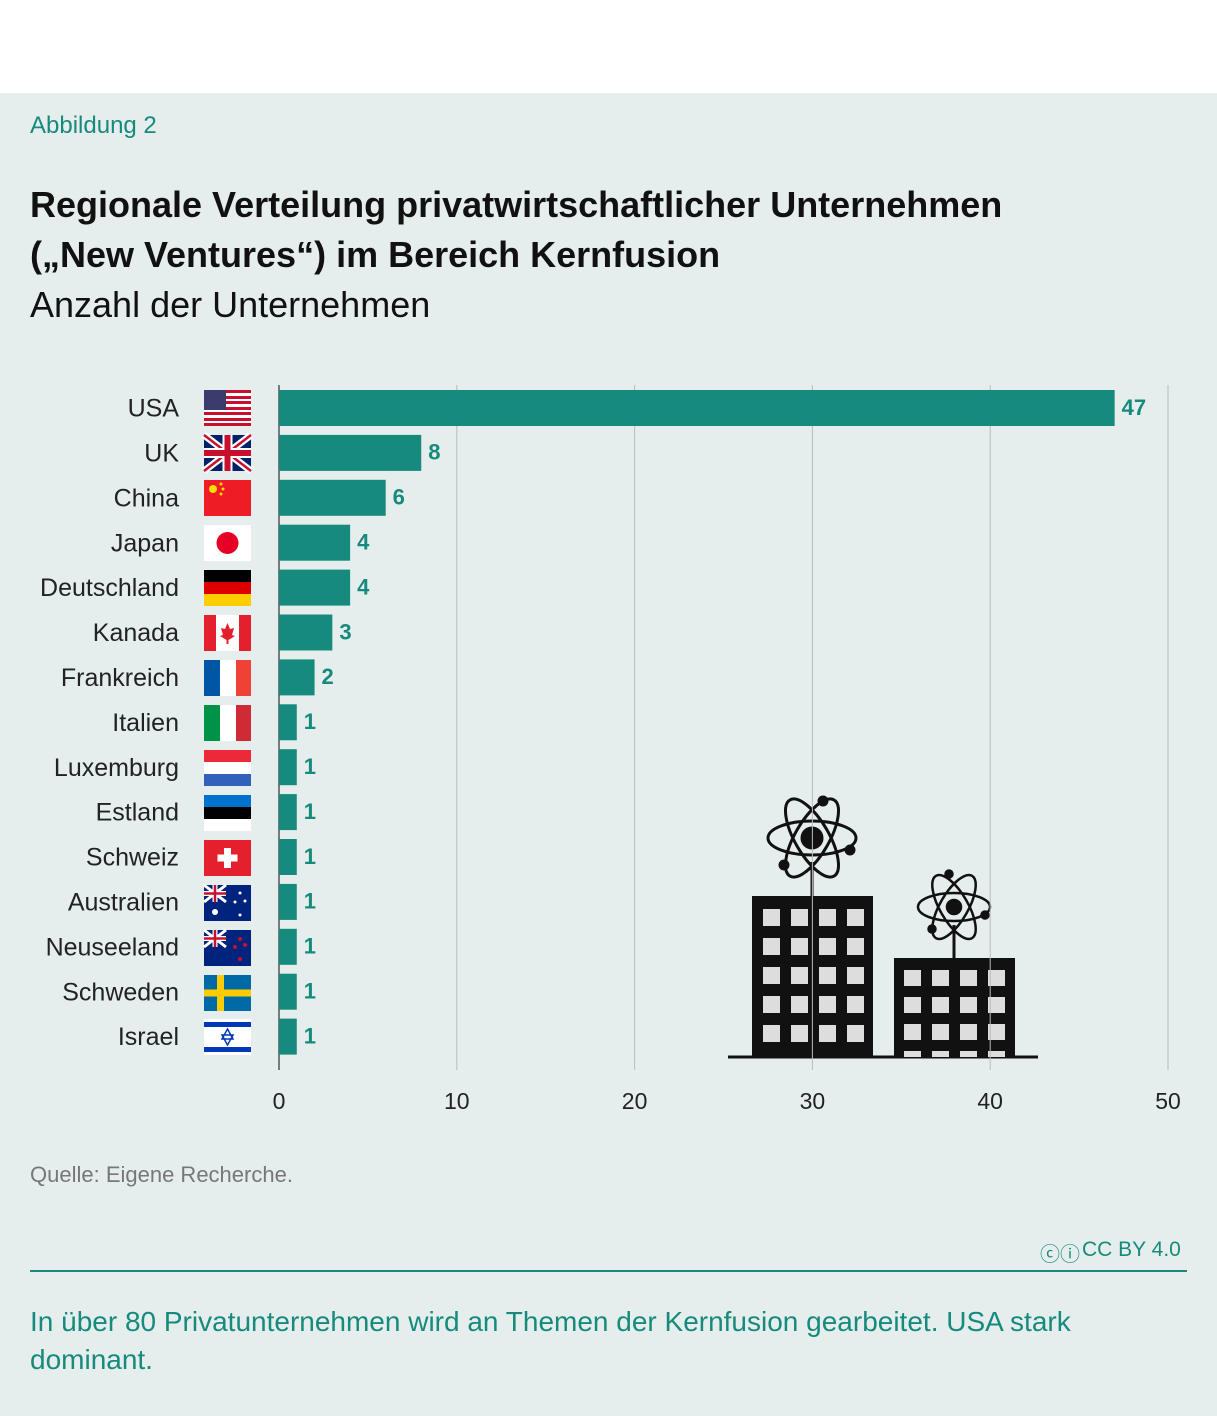  What do you see at coordinates (1131, 1249) in the screenshot?
I see `license: CC BY 4.0` at bounding box center [1131, 1249].